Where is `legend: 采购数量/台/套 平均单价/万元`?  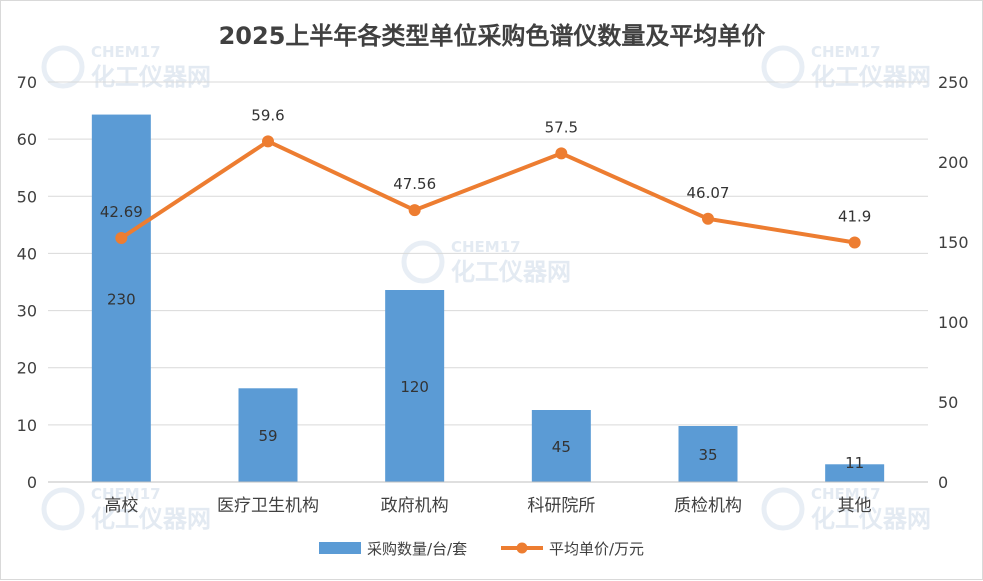
legend: 采购数量/台/套 平均单价/万元 is located at coordinates (481, 549).